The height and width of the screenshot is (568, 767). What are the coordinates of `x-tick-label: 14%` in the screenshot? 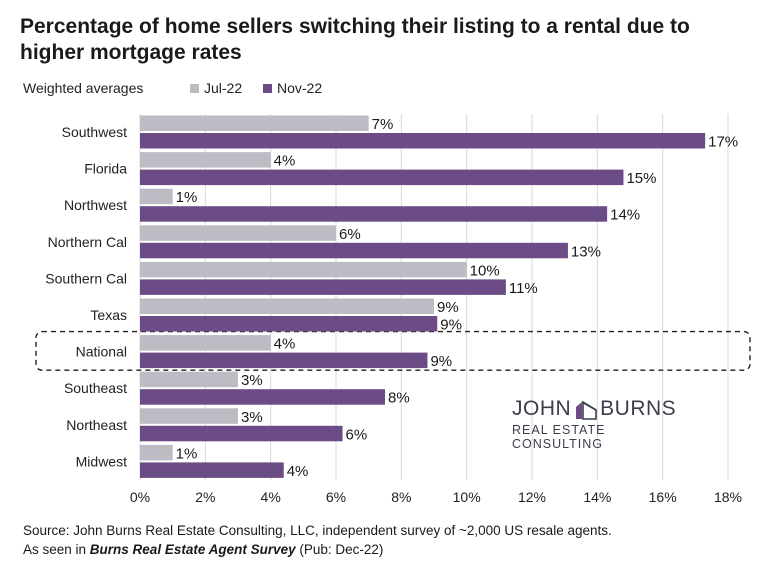 It's located at (597, 497).